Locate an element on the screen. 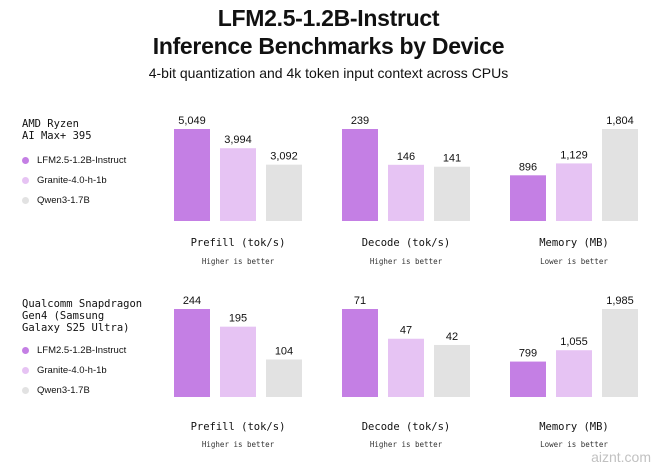 The image size is (657, 467). title-line-2: Inference Benchmarks by Device is located at coordinates (328, 46).